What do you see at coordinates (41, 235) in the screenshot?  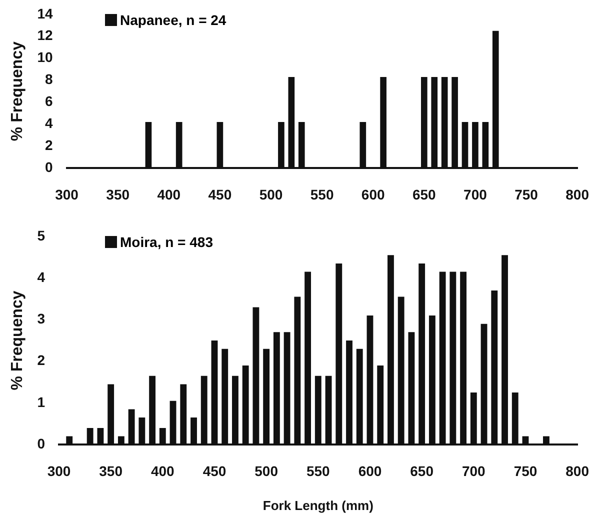 I see `y-tick-label: 5` at bounding box center [41, 235].